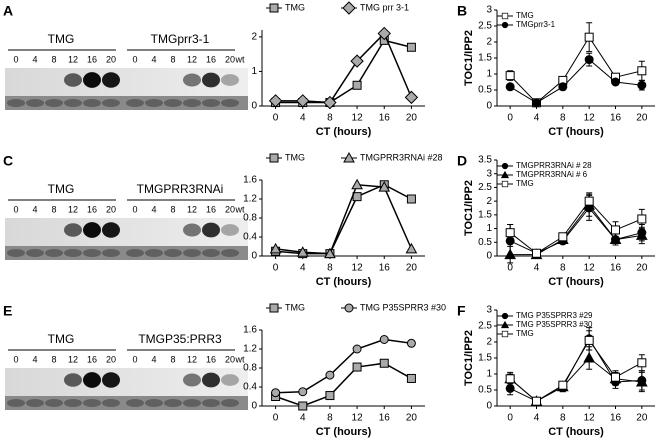 The height and width of the screenshot is (445, 662). I want to click on group-label: TMGPRR3RNAi, so click(180, 189).